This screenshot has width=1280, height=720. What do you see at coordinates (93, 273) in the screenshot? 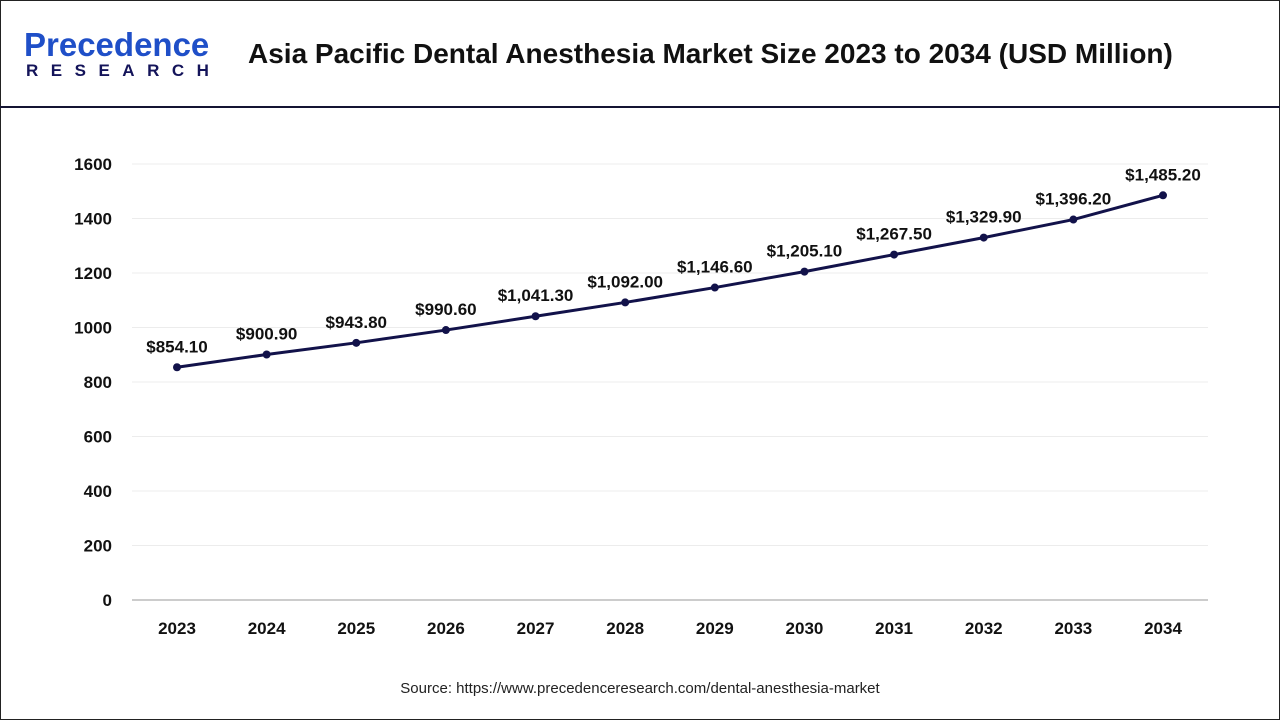
I see `y-tick-label: 1200` at bounding box center [93, 273].